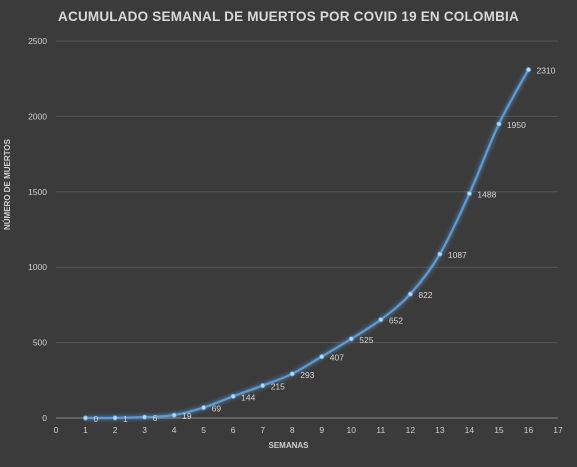 The width and height of the screenshot is (577, 467). What do you see at coordinates (278, 387) in the screenshot?
I see `data-label: 215` at bounding box center [278, 387].